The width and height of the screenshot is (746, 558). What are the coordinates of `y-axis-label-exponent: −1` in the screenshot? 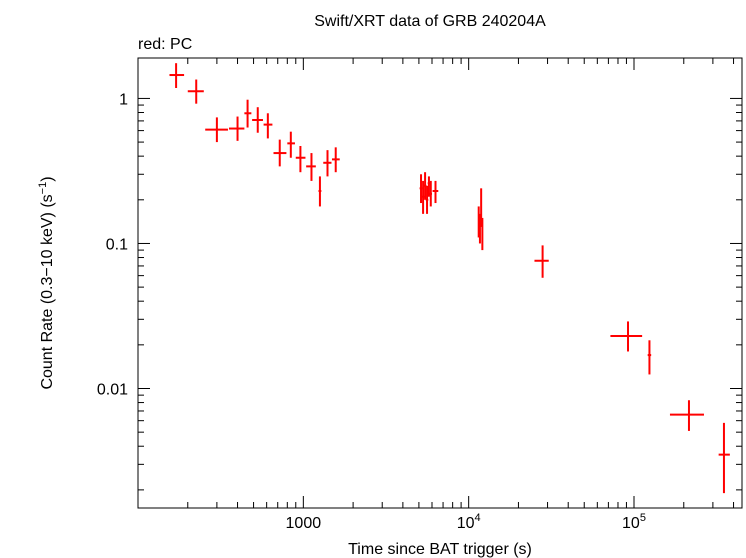 It's located at (43, 188).